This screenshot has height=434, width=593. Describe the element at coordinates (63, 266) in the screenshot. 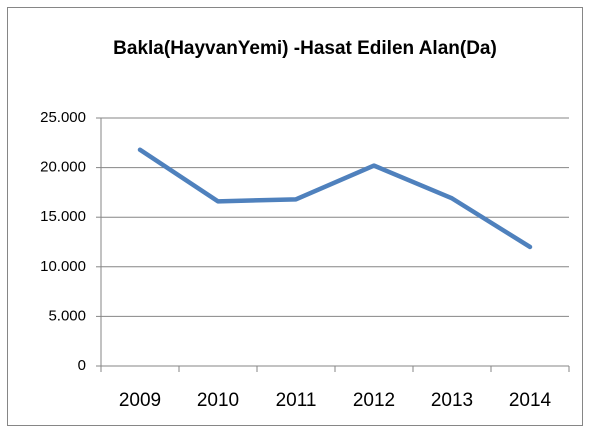

I see `y-tick-label: 10.000` at that location.